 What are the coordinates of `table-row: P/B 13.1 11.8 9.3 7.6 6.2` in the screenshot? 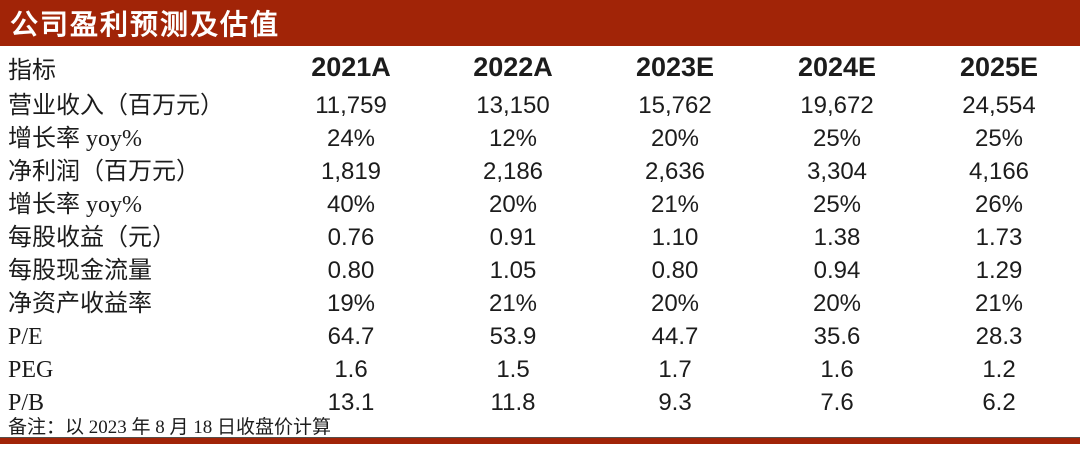 It's located at (540, 402).